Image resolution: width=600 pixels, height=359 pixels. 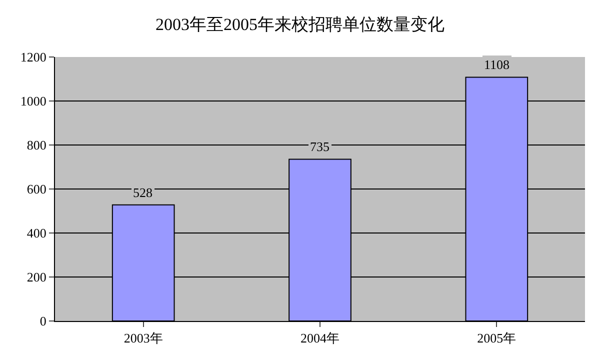 I want to click on y-tick-label: 800, so click(x=36, y=145).